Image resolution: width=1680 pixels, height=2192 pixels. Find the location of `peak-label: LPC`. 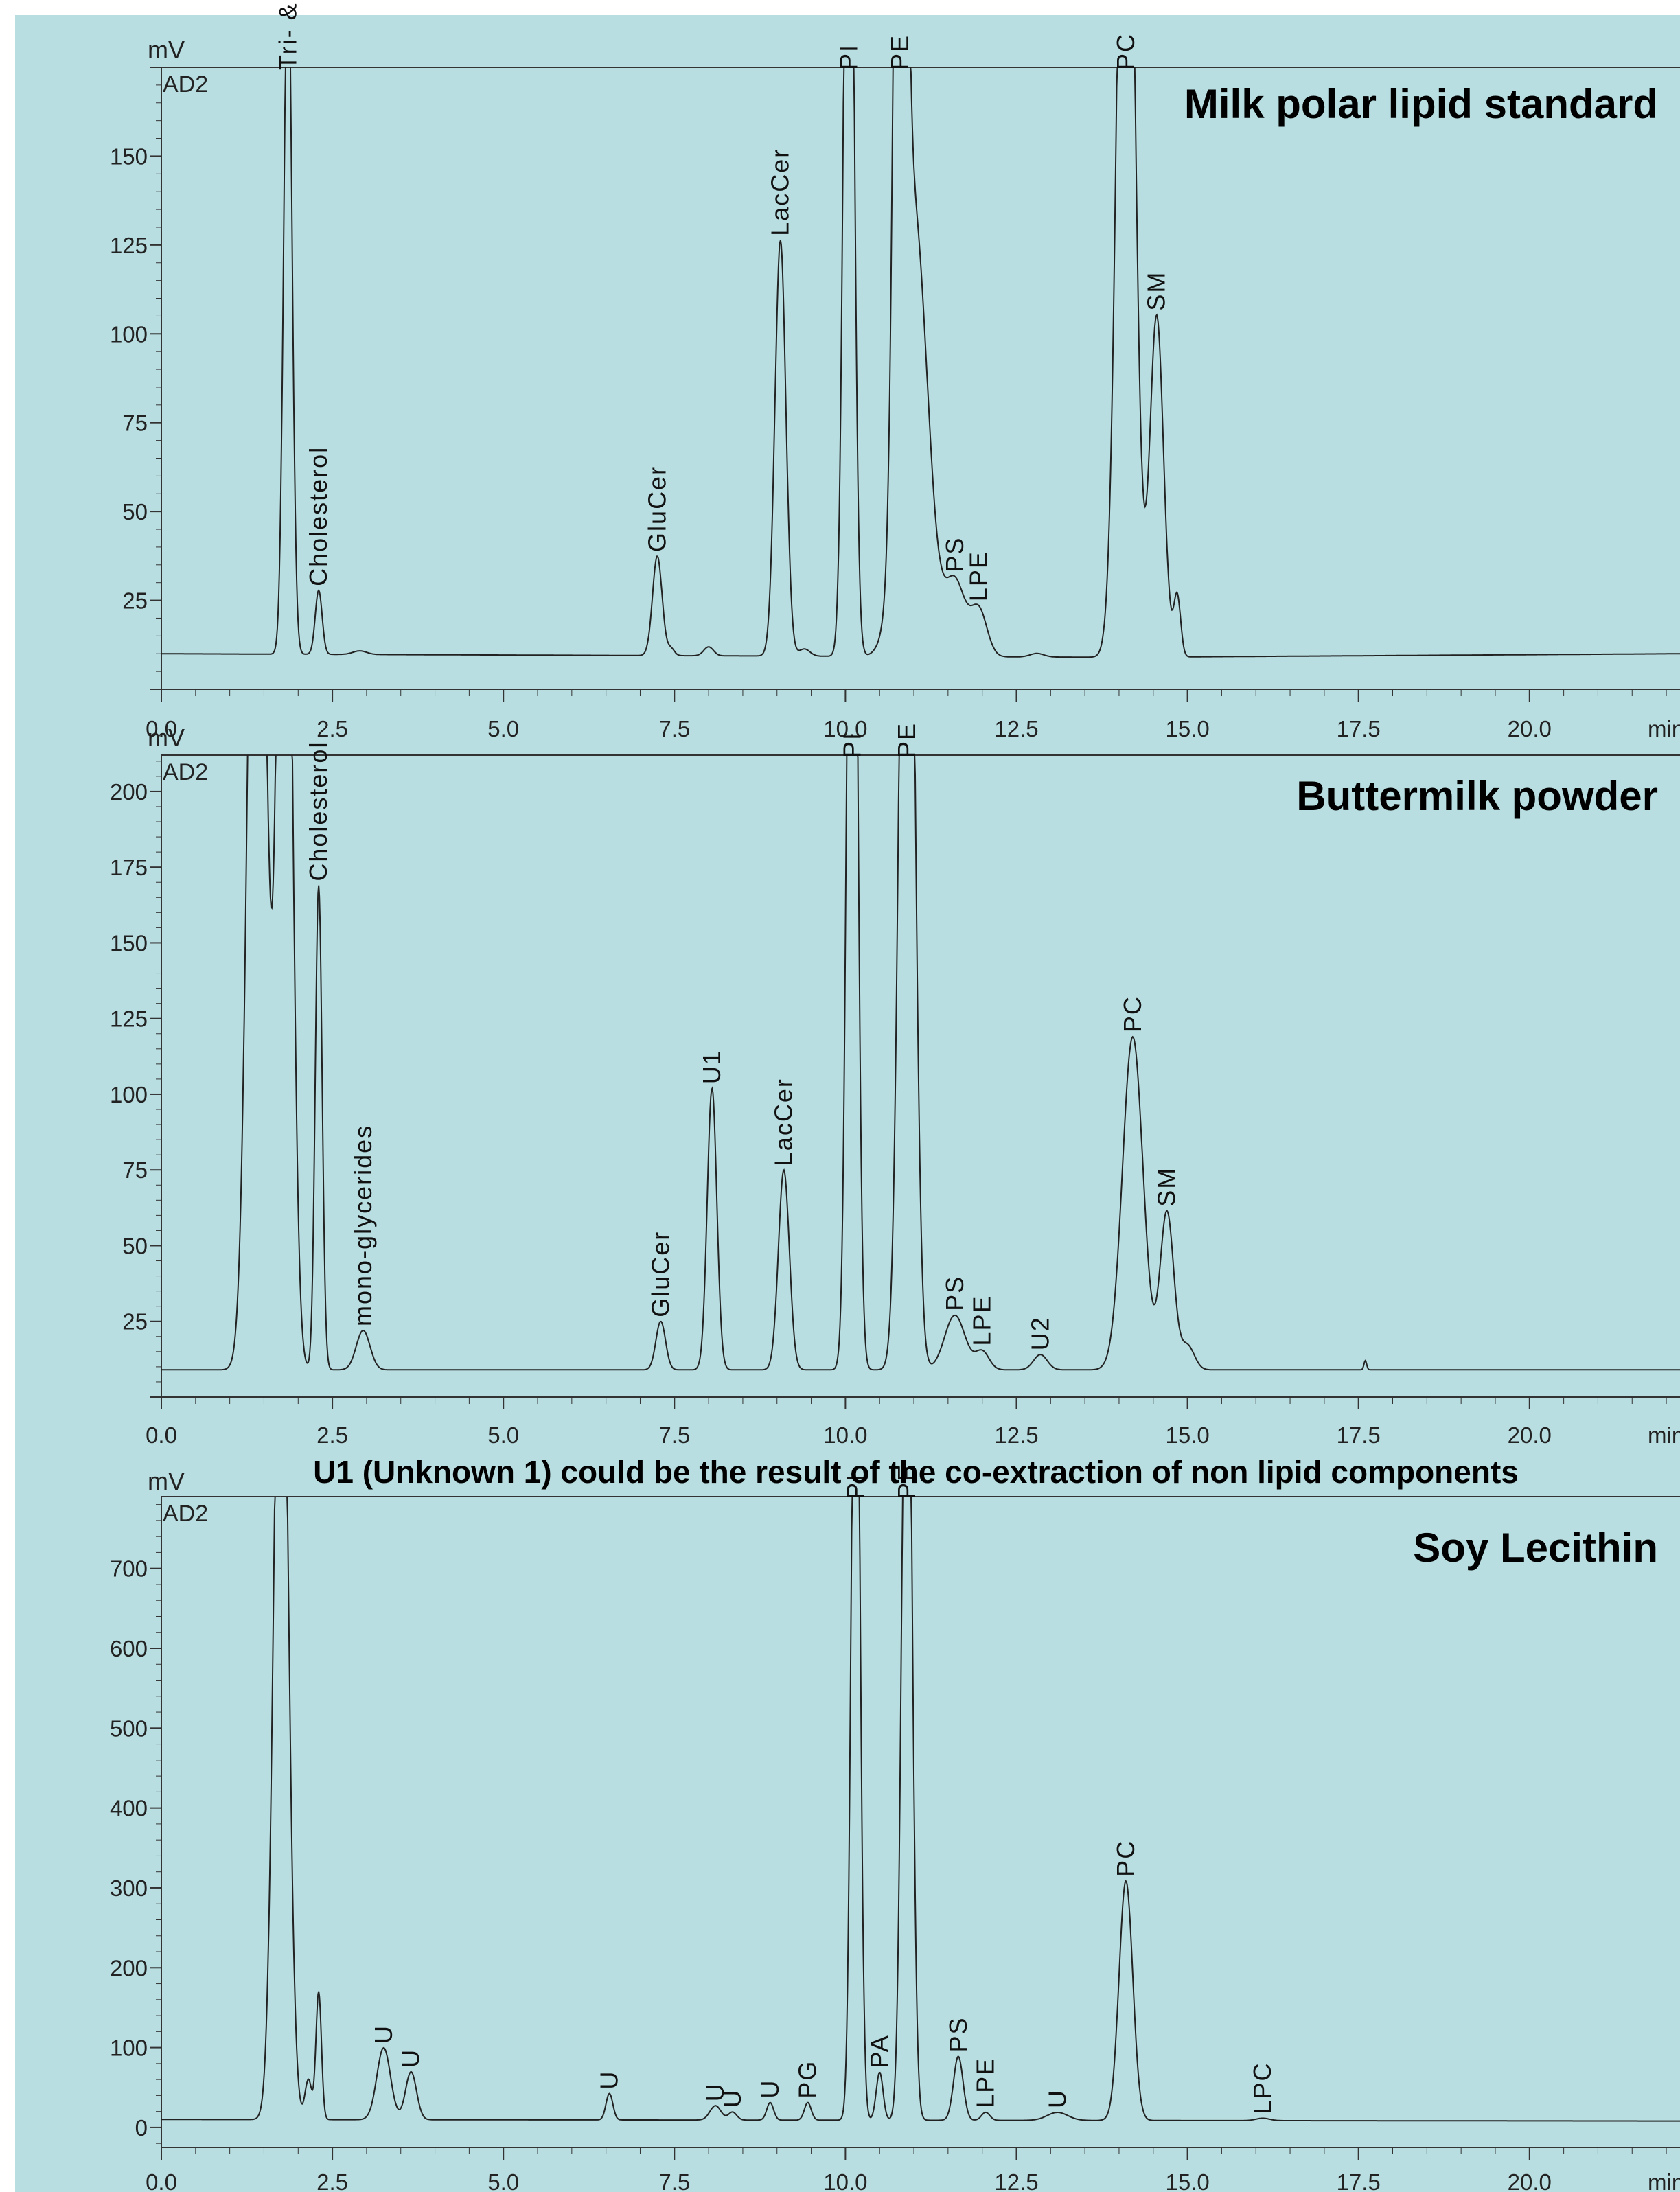

peak-label: LPC is located at coordinates (1262, 2088).